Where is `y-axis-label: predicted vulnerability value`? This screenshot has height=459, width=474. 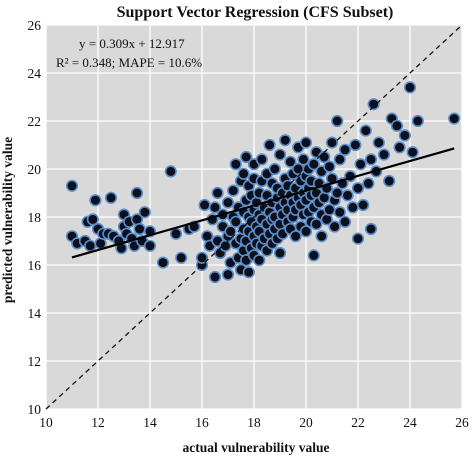 y-axis-label: predicted vulnerability value is located at coordinates (7, 220).